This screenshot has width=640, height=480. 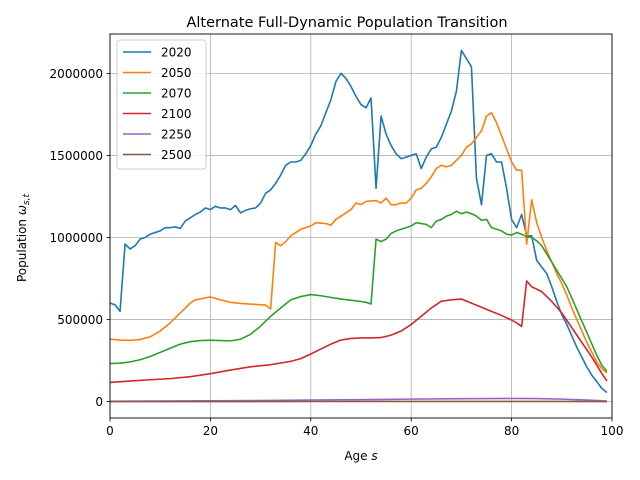 I want to click on y-tick-label: 0, so click(x=99, y=402).